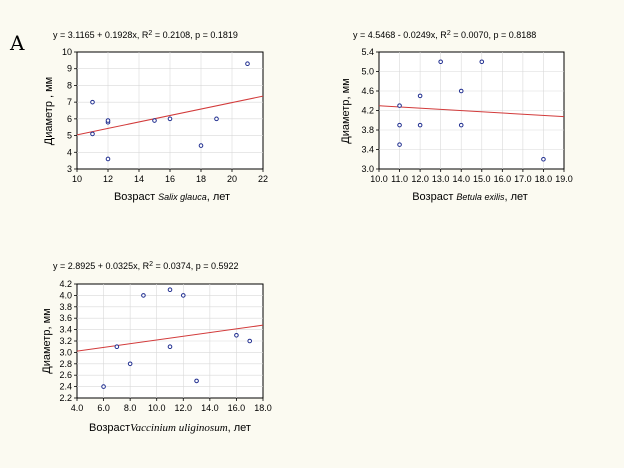 Image resolution: width=624 pixels, height=468 pixels. I want to click on x-axis-label: Возраст Betula exilis, лет, so click(470, 197).